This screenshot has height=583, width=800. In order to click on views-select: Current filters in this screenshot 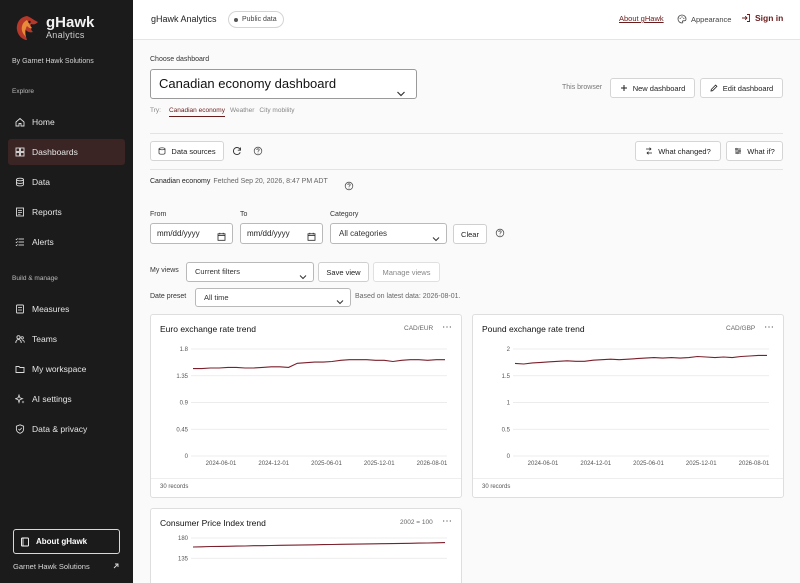, I will do `click(250, 272)`.